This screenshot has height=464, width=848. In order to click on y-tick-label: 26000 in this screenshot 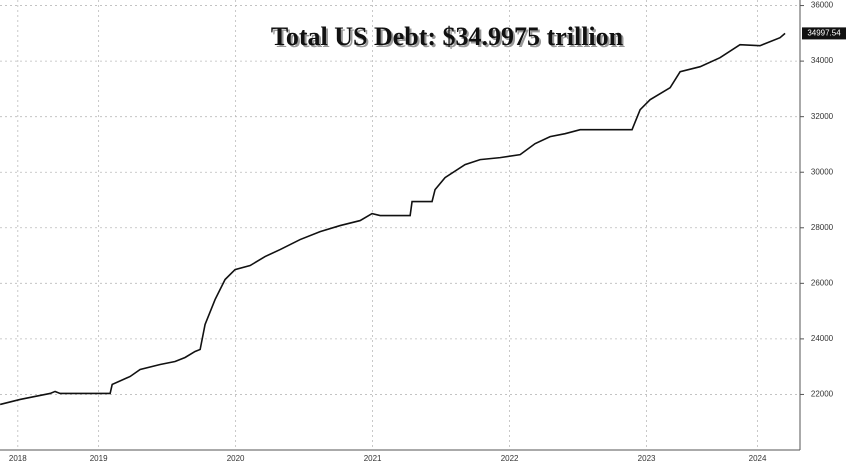, I will do `click(822, 282)`.